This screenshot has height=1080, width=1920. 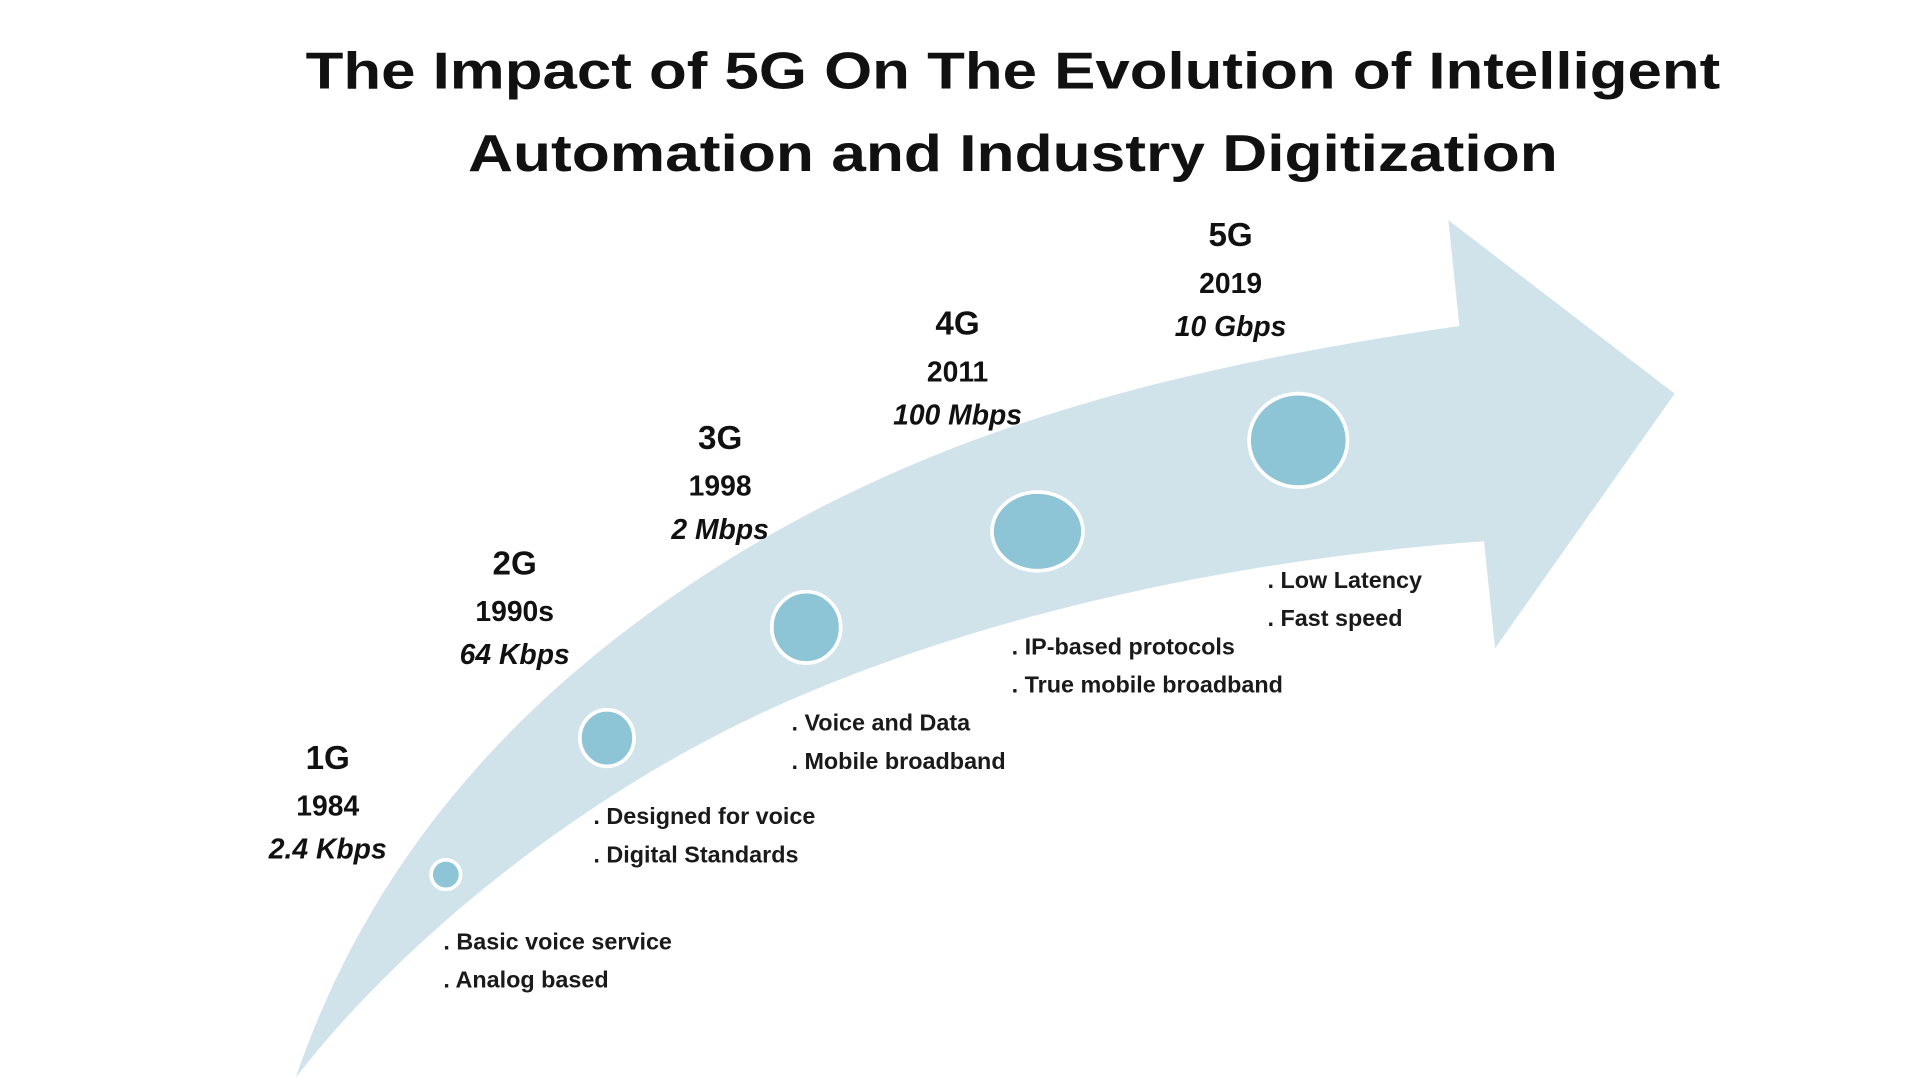 I want to click on title-line-2: Automation and Industry Digitization, so click(x=1013, y=153).